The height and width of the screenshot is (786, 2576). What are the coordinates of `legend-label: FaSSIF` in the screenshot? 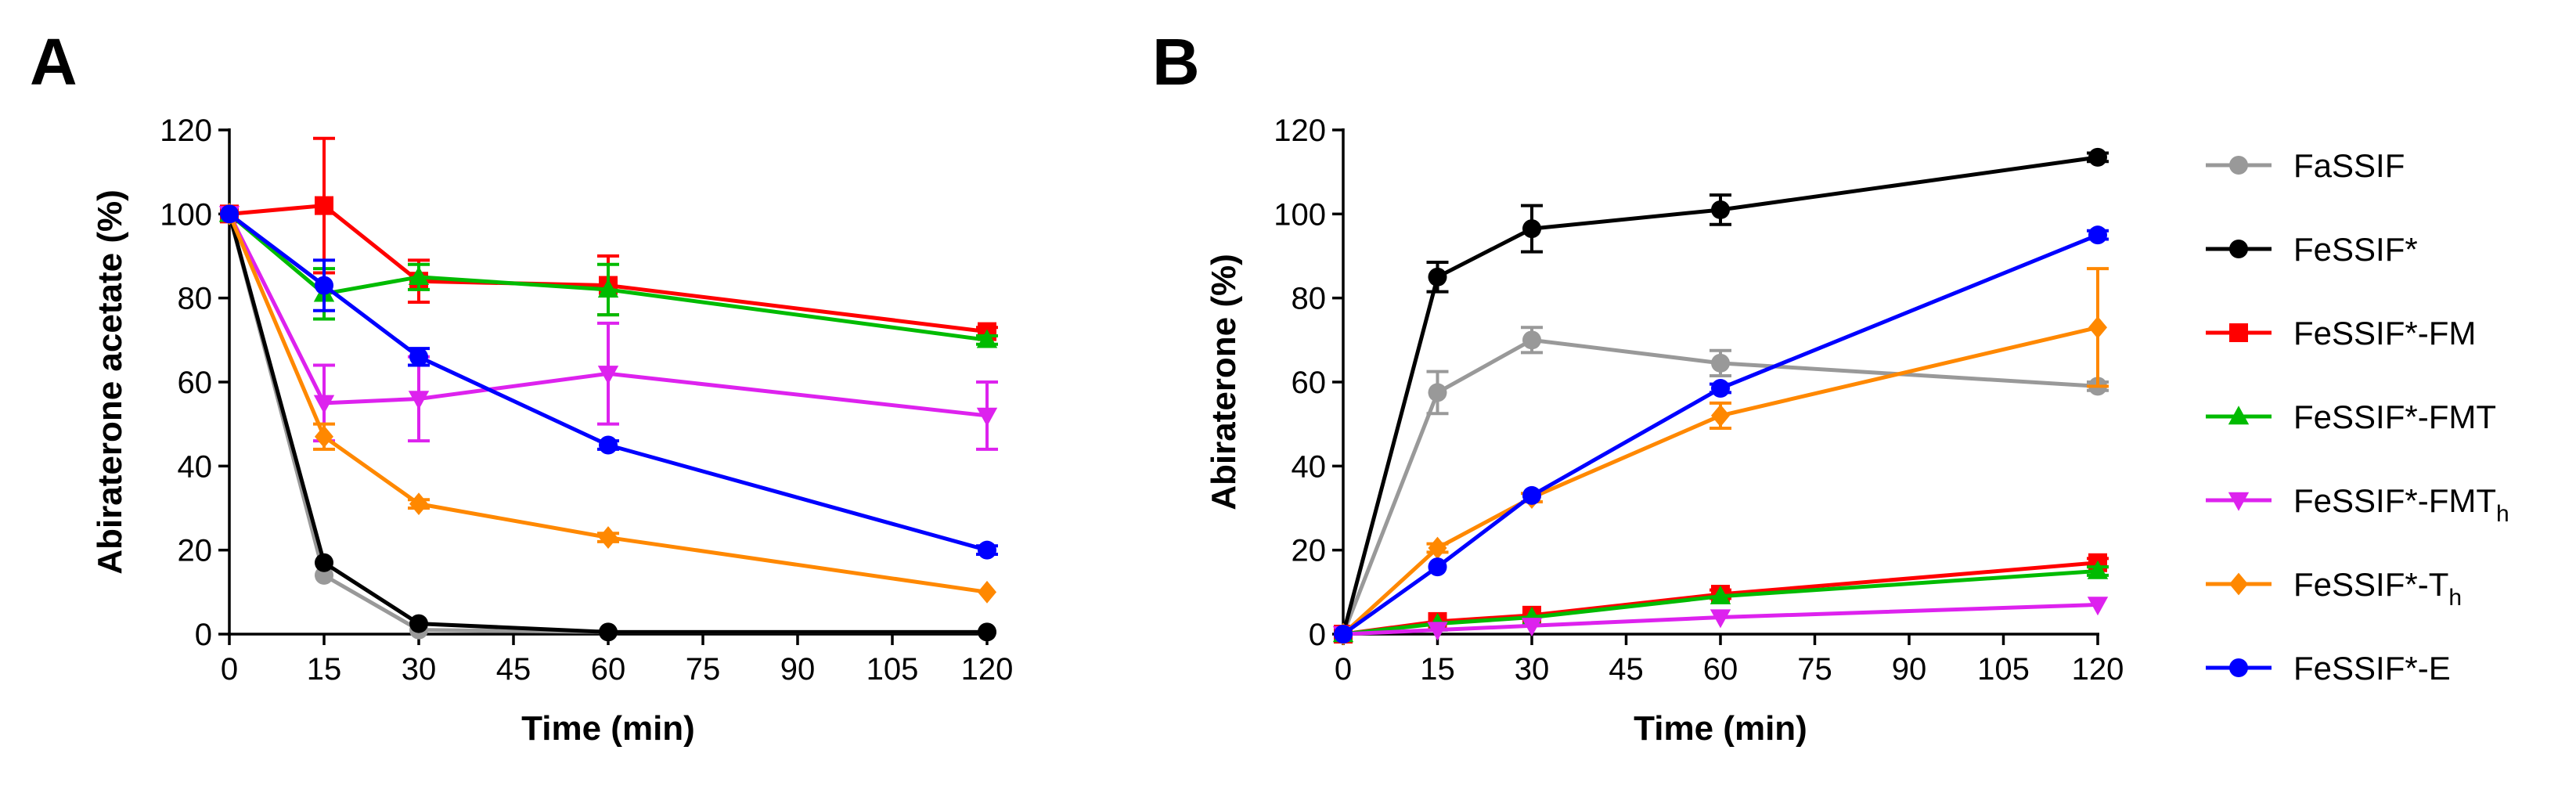 It's located at (2349, 165).